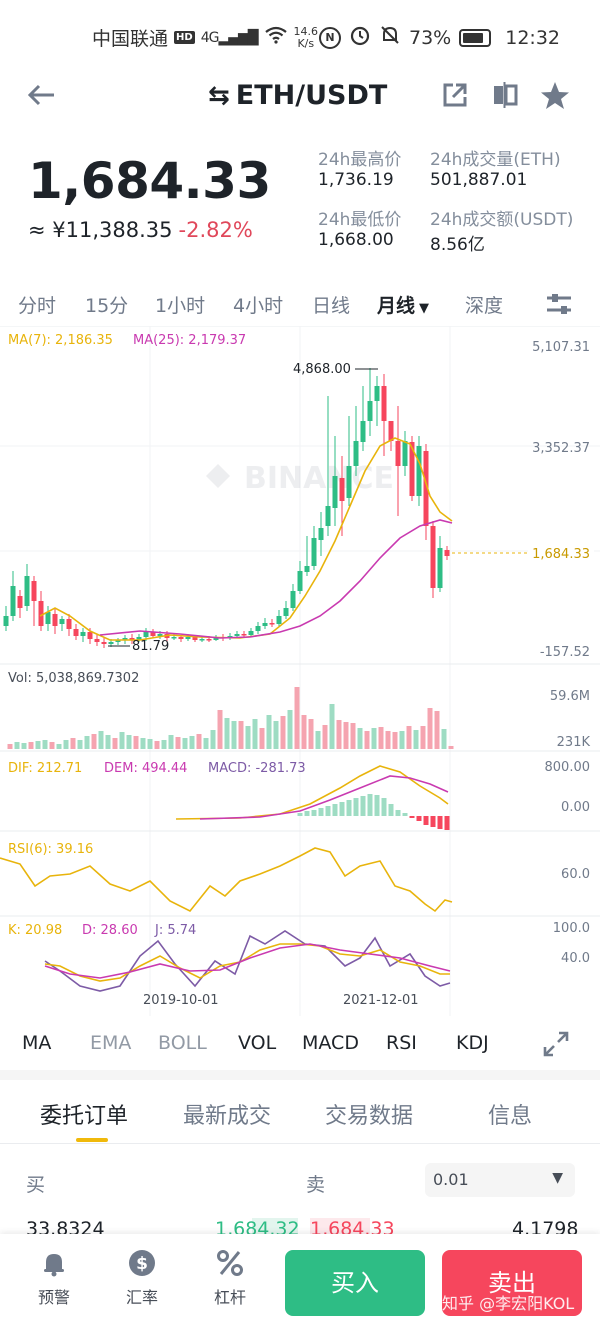 This screenshot has height=1333, width=600. Describe the element at coordinates (300, 1120) in the screenshot. I see `orderbook-tabs: 委托订单 最新成交 交易数据 信息` at that location.